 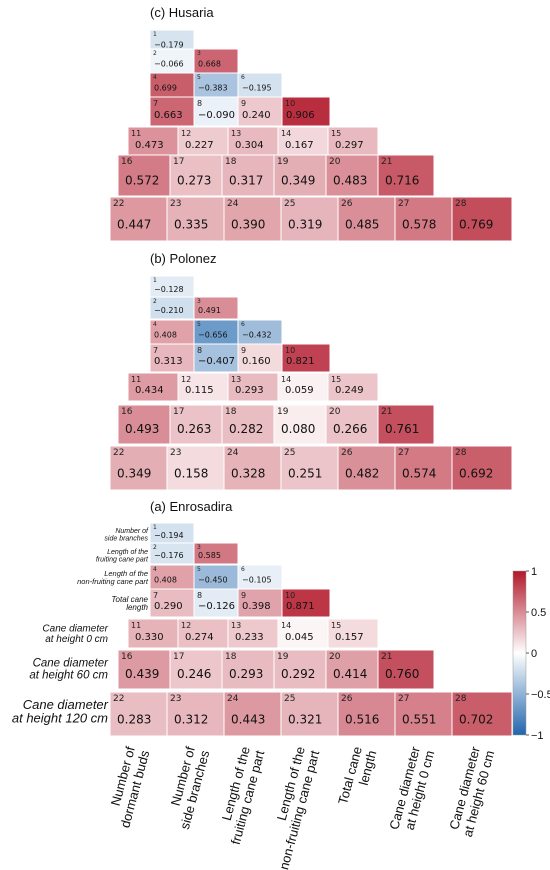 What do you see at coordinates (191, 506) in the screenshot?
I see `panel-title: (a) Enrosadira` at bounding box center [191, 506].